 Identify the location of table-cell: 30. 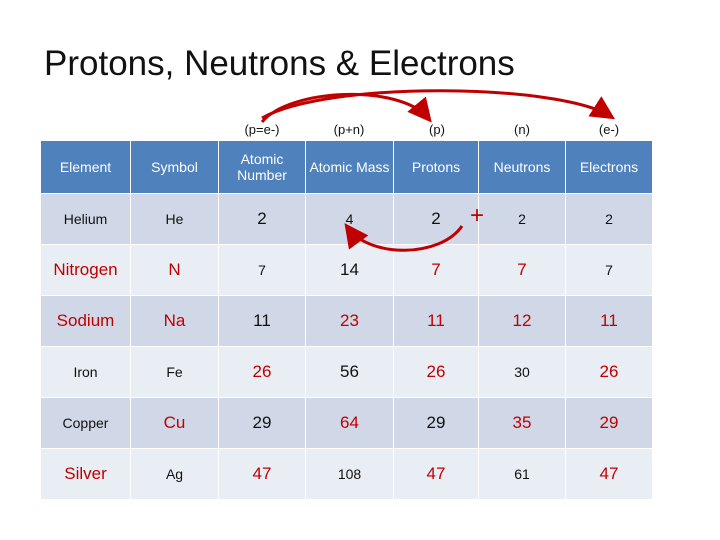
(522, 372).